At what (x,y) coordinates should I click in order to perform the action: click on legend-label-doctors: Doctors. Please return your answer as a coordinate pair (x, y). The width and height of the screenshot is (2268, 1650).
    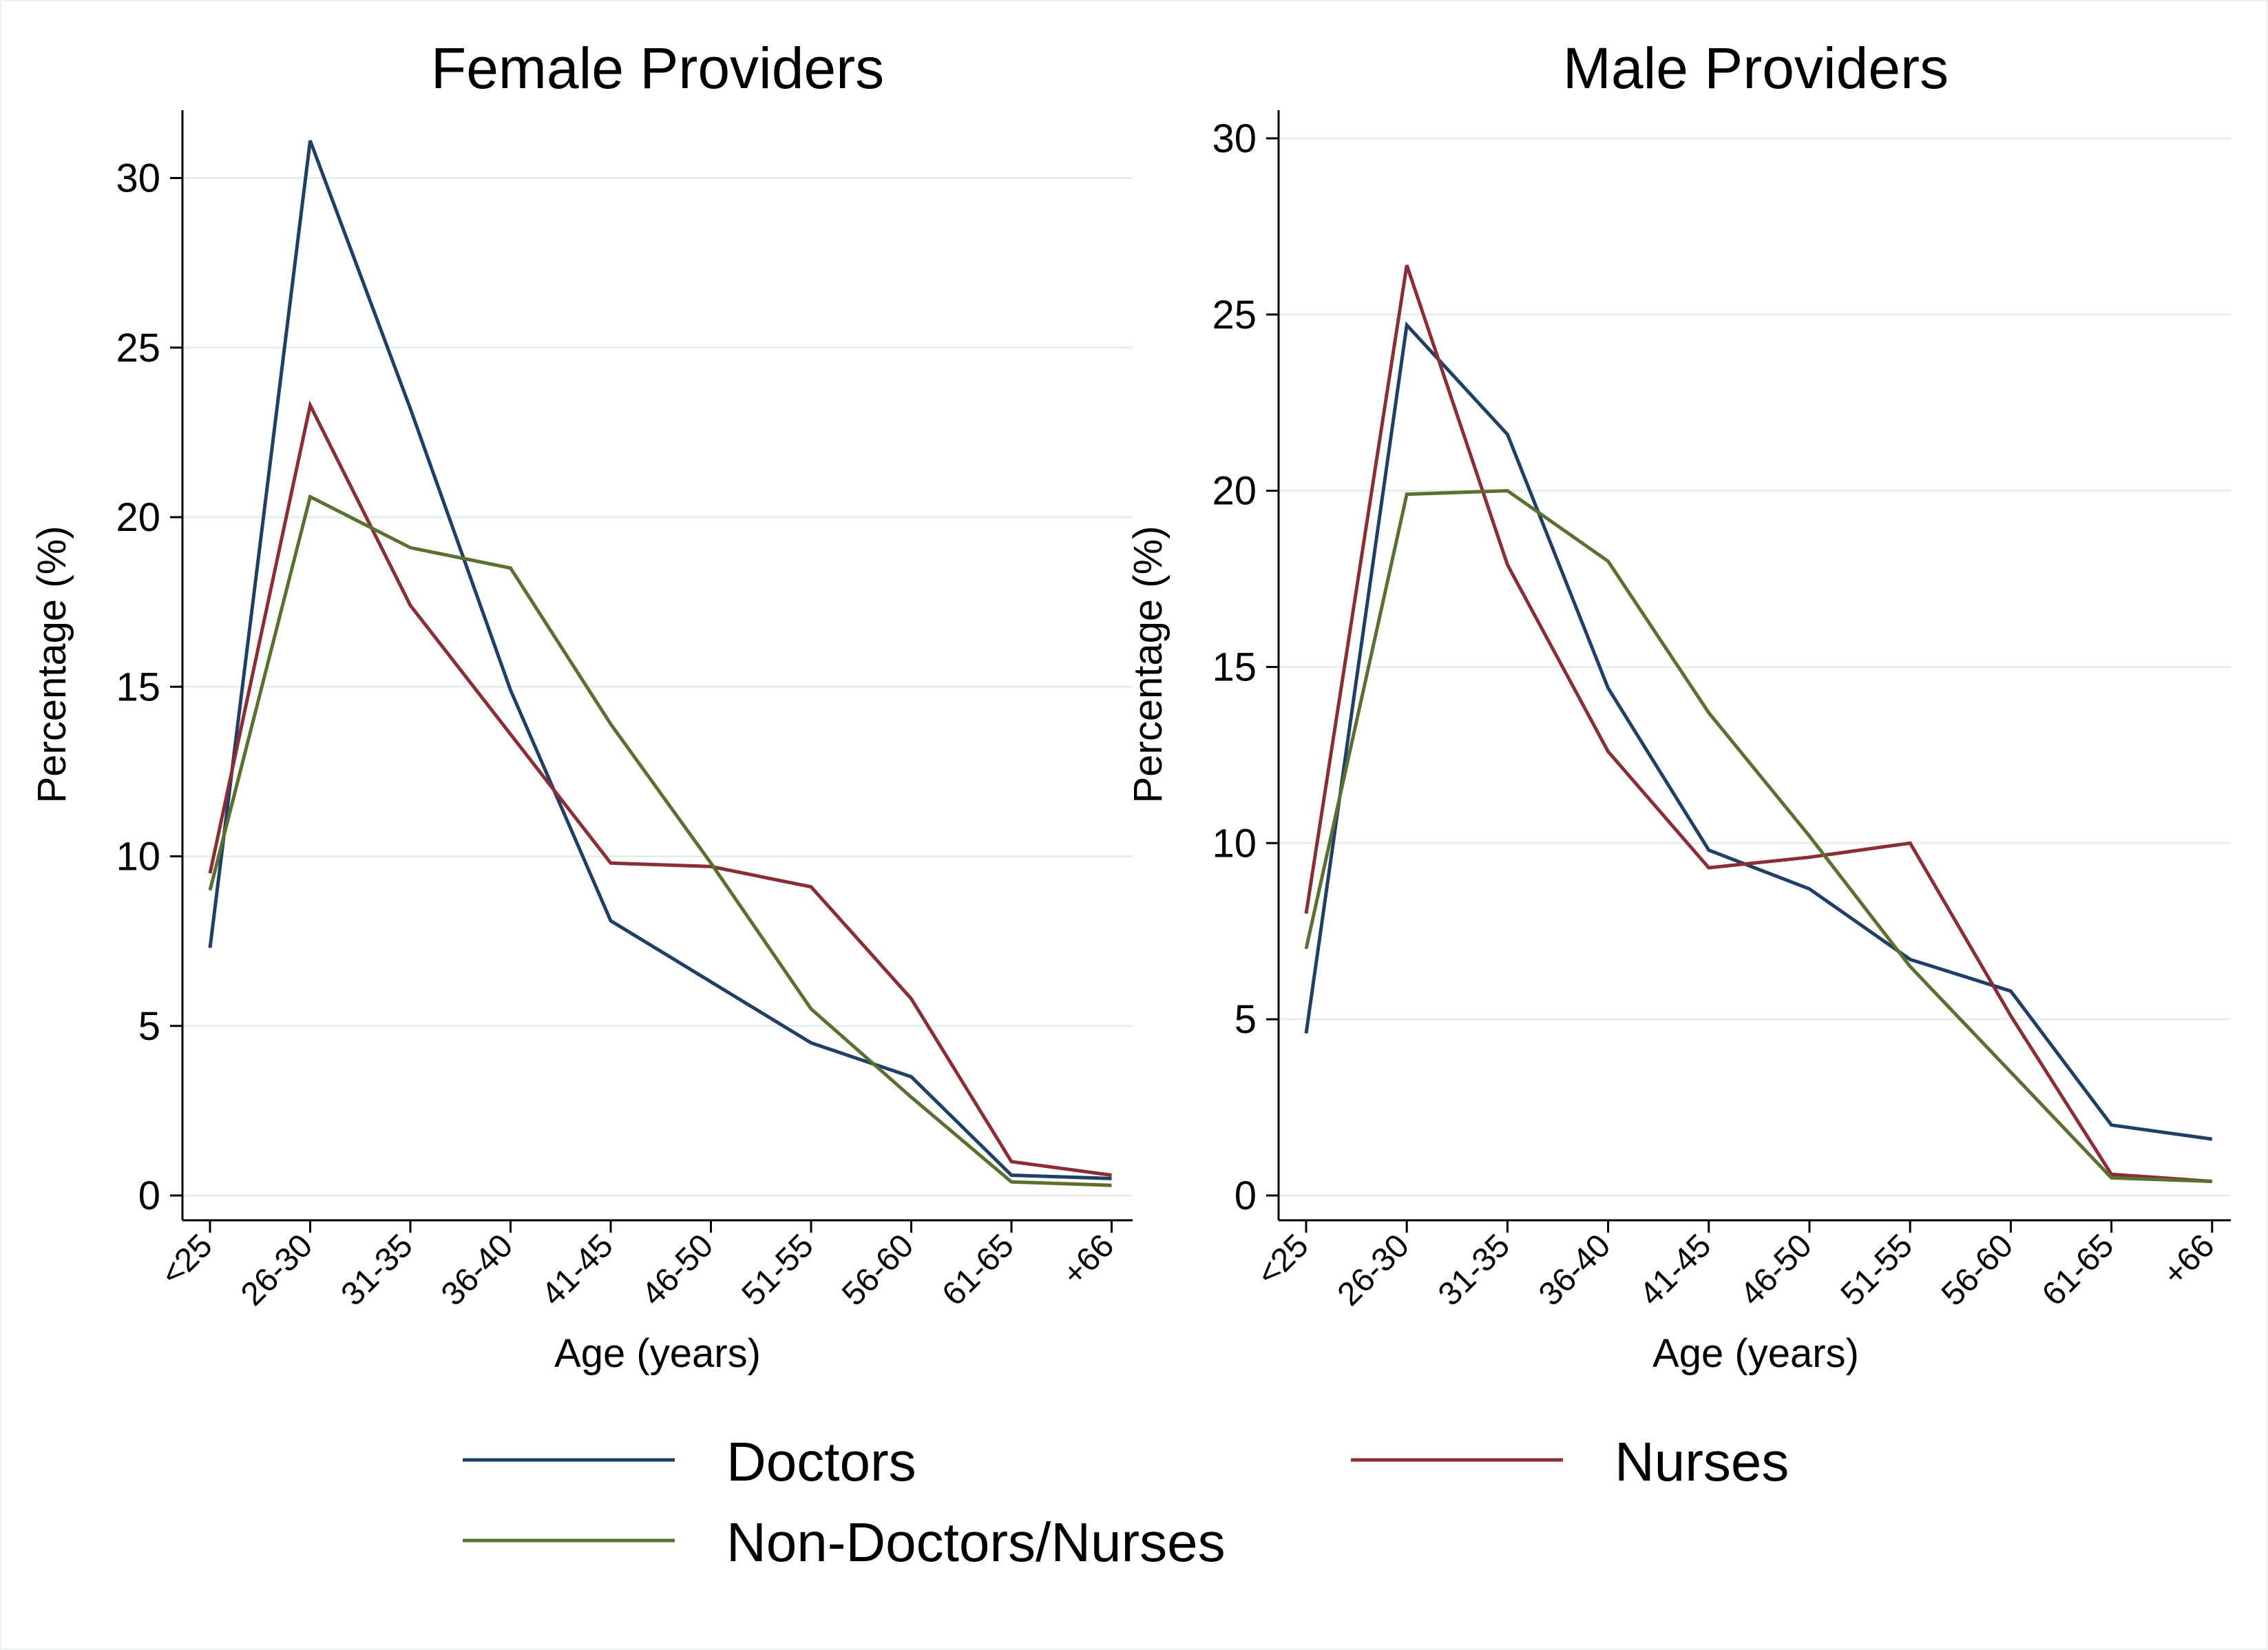
    Looking at the image, I should click on (821, 1462).